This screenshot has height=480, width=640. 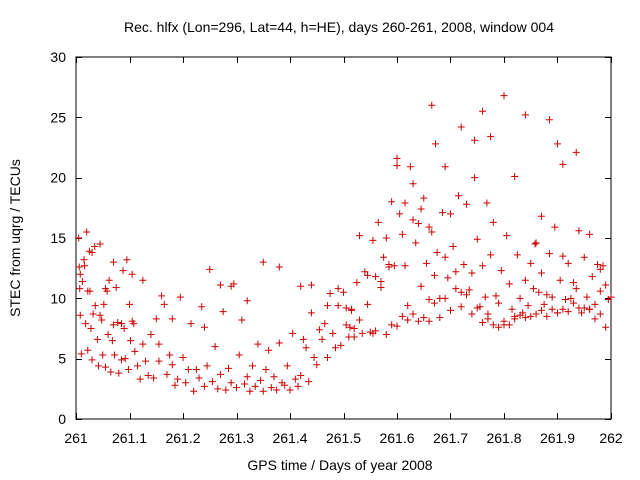 I want to click on x-tick-label: 261.7, so click(x=450, y=438).